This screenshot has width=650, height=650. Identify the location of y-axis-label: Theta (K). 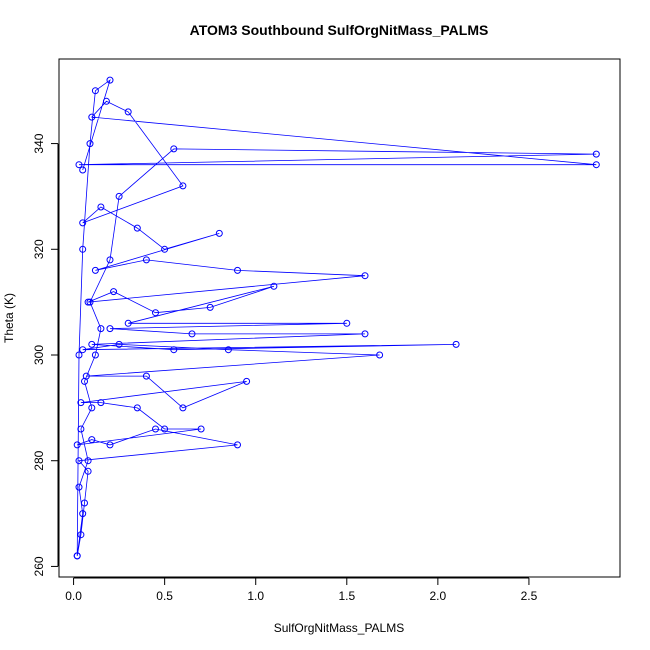
(9, 318).